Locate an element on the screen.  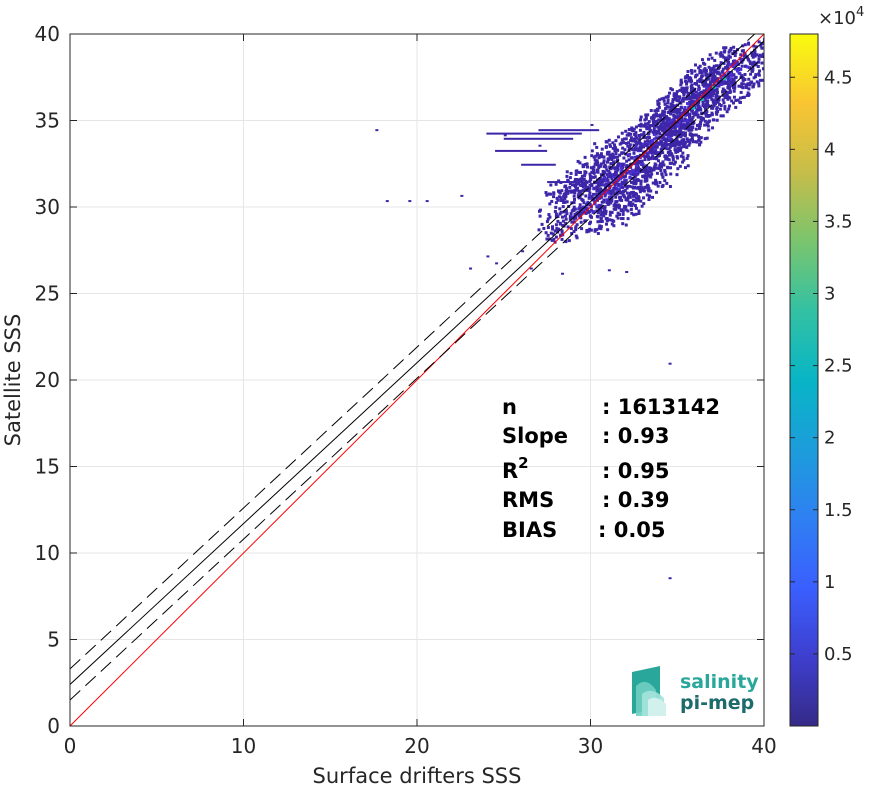
density-cell-2049 is located at coordinates (747, 96).